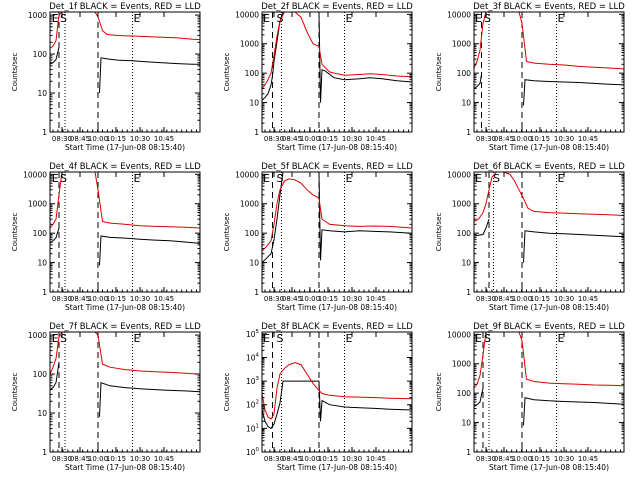 This screenshot has width=640, height=480. Describe the element at coordinates (253, 357) in the screenshot. I see `y-tick-label: 10⁴` at that location.